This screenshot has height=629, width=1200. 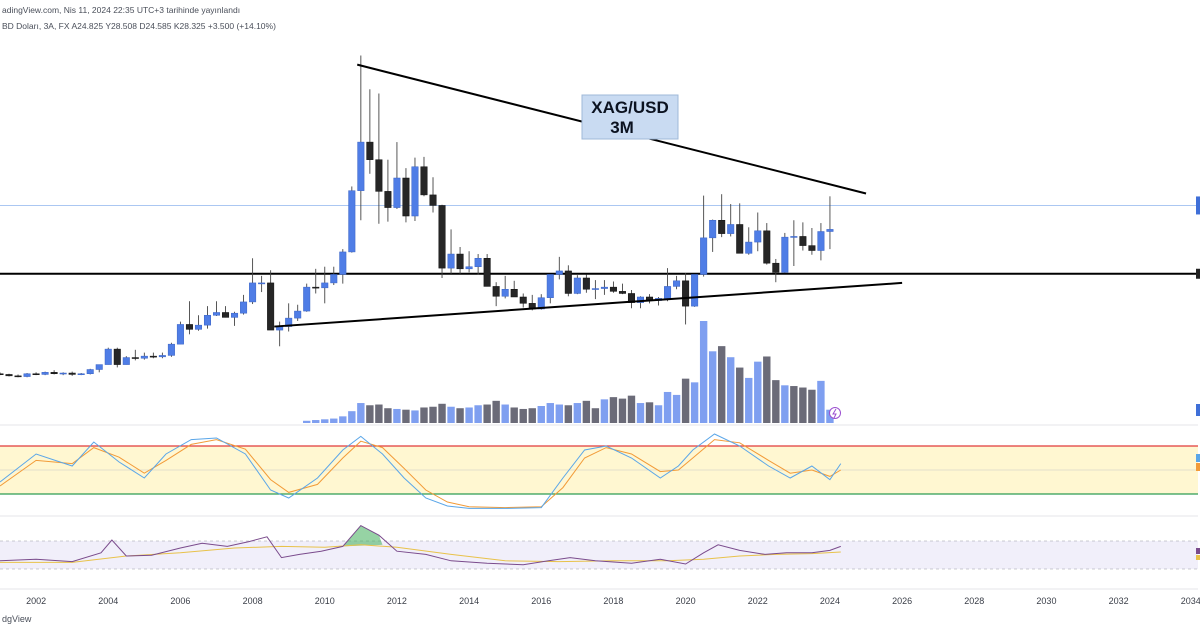 I want to click on x-tick-label: 2006, so click(x=180, y=601).